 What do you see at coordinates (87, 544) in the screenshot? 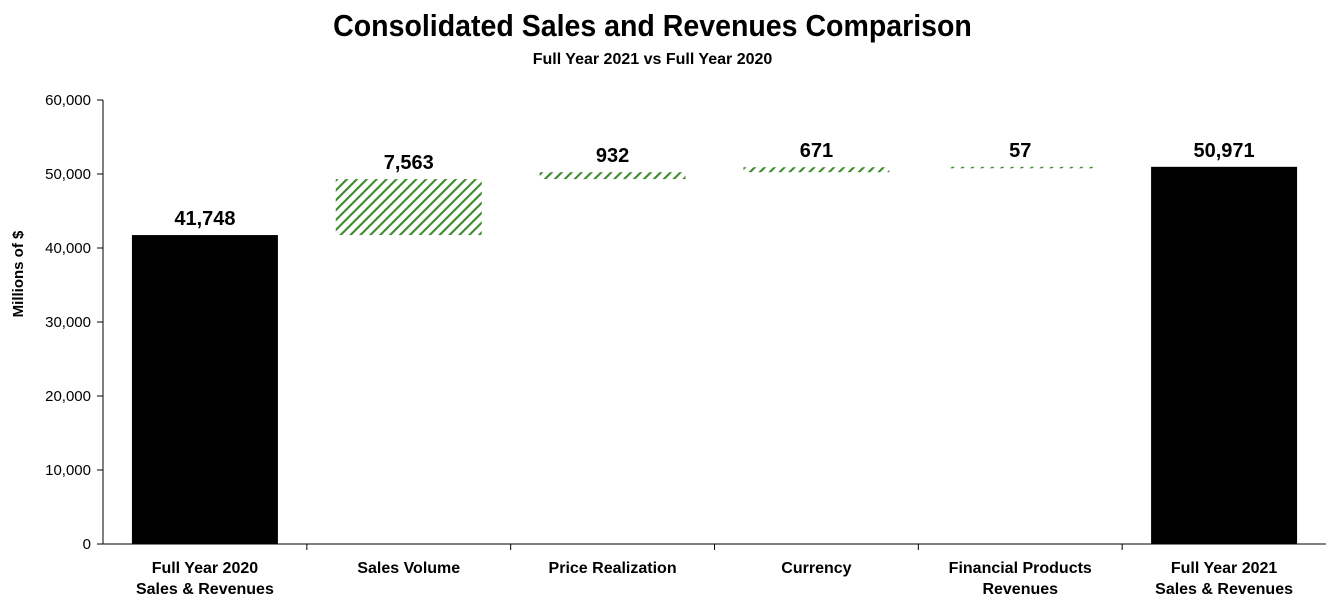
I see `y-tick-label: 0` at bounding box center [87, 544].